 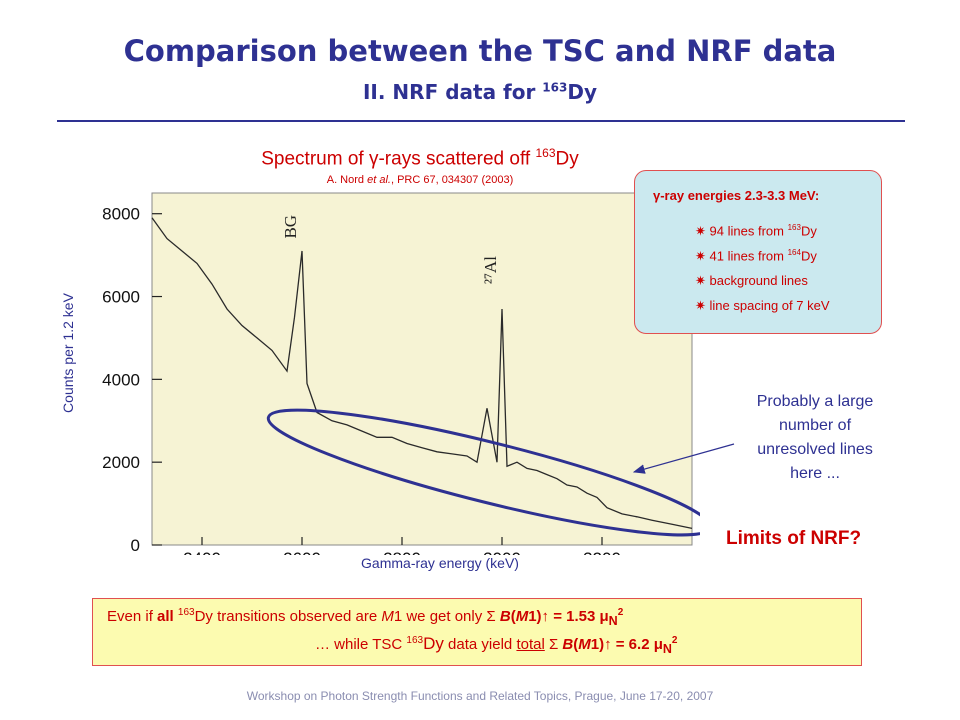 I want to click on subtitle-prefix: II. NRF data for, so click(x=452, y=92).